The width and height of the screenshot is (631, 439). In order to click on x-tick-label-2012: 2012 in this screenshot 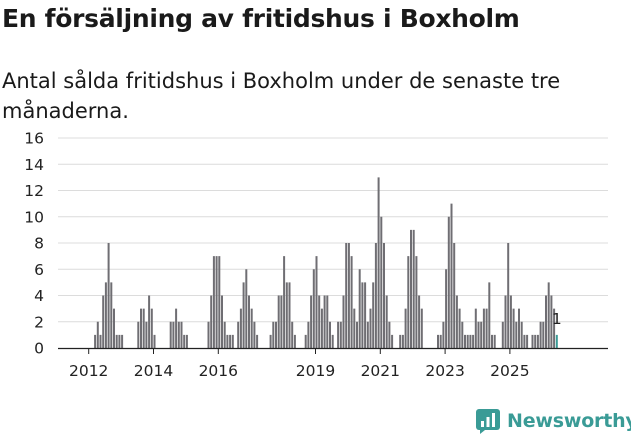, I will do `click(88, 371)`.